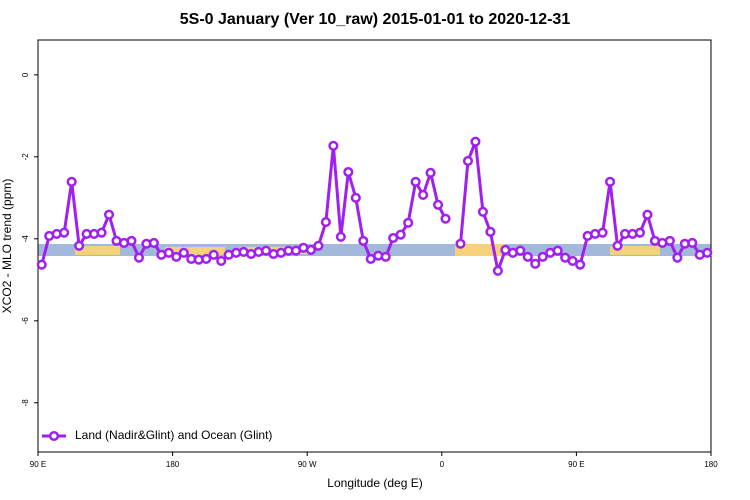 This screenshot has width=750, height=500. What do you see at coordinates (25, 321) in the screenshot?
I see `y-tick-label: -6` at bounding box center [25, 321].